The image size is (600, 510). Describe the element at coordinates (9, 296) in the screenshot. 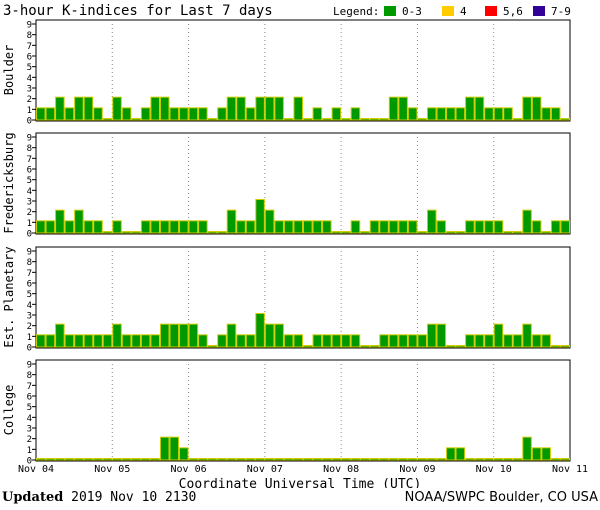

I see `panel-name: Est. Planetary` at that location.